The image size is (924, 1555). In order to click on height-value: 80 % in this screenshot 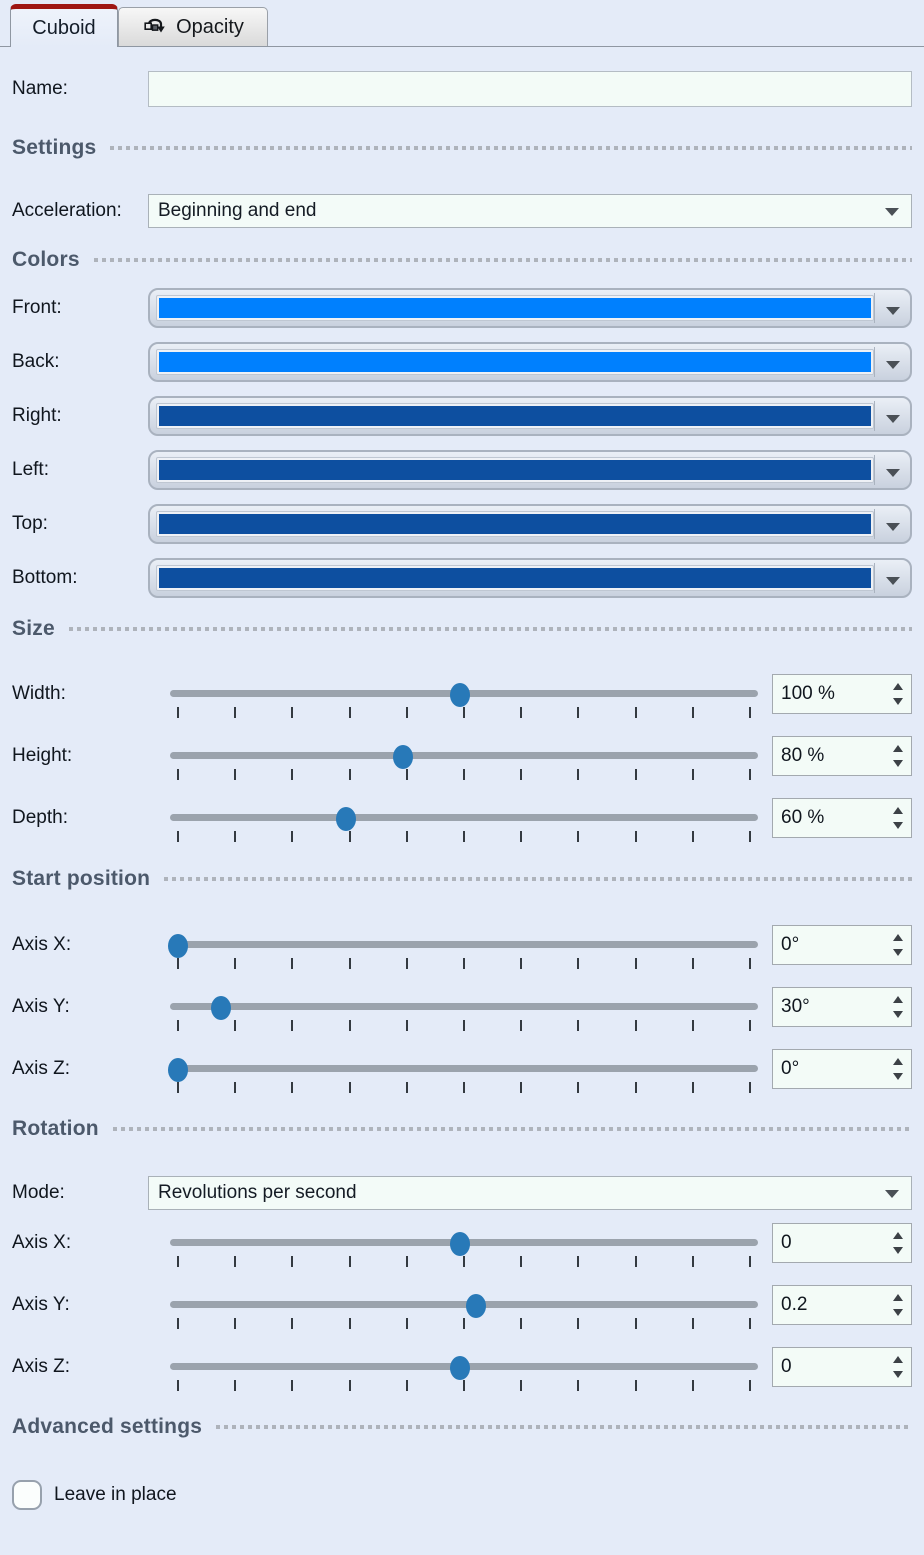, I will do `click(803, 755)`.